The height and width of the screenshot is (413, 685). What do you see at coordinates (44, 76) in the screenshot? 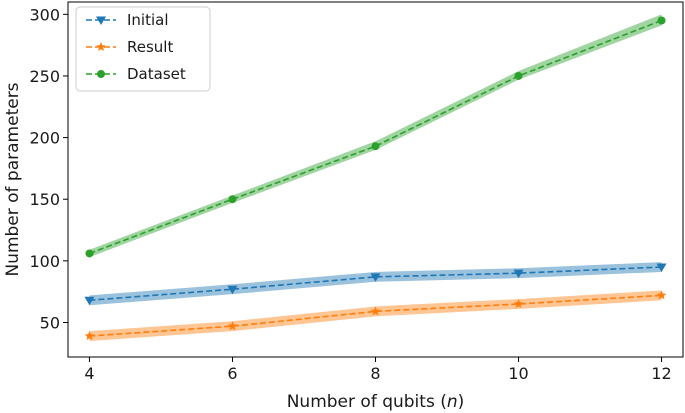
I see `y-tick-label-250: 250` at bounding box center [44, 76].